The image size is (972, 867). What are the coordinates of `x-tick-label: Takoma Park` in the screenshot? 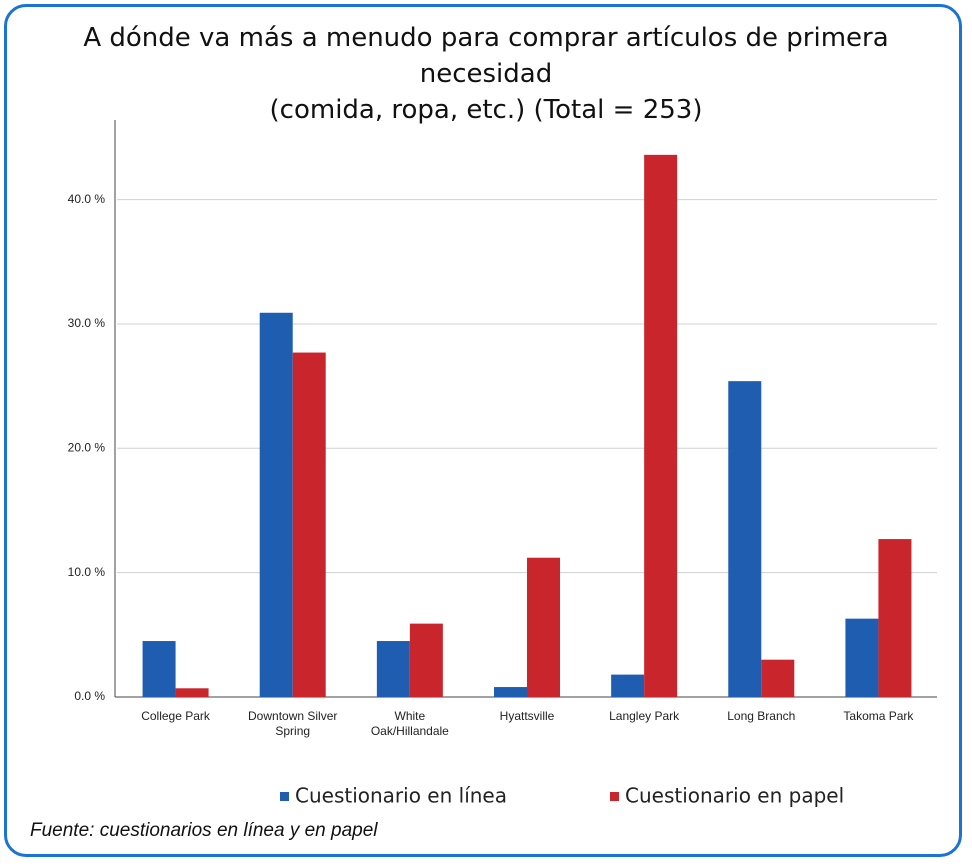 It's located at (878, 716).